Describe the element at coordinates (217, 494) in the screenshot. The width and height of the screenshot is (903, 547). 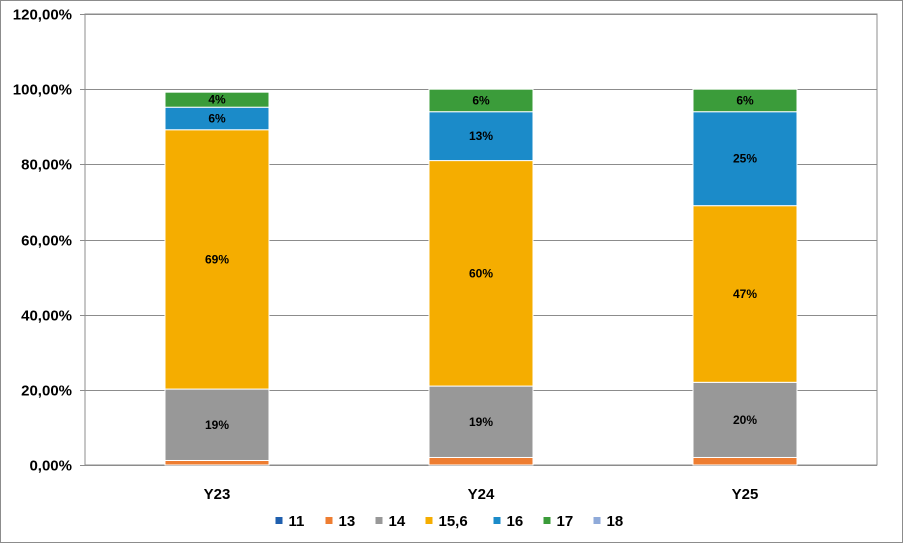
I see `x-tick-label: Y23` at that location.